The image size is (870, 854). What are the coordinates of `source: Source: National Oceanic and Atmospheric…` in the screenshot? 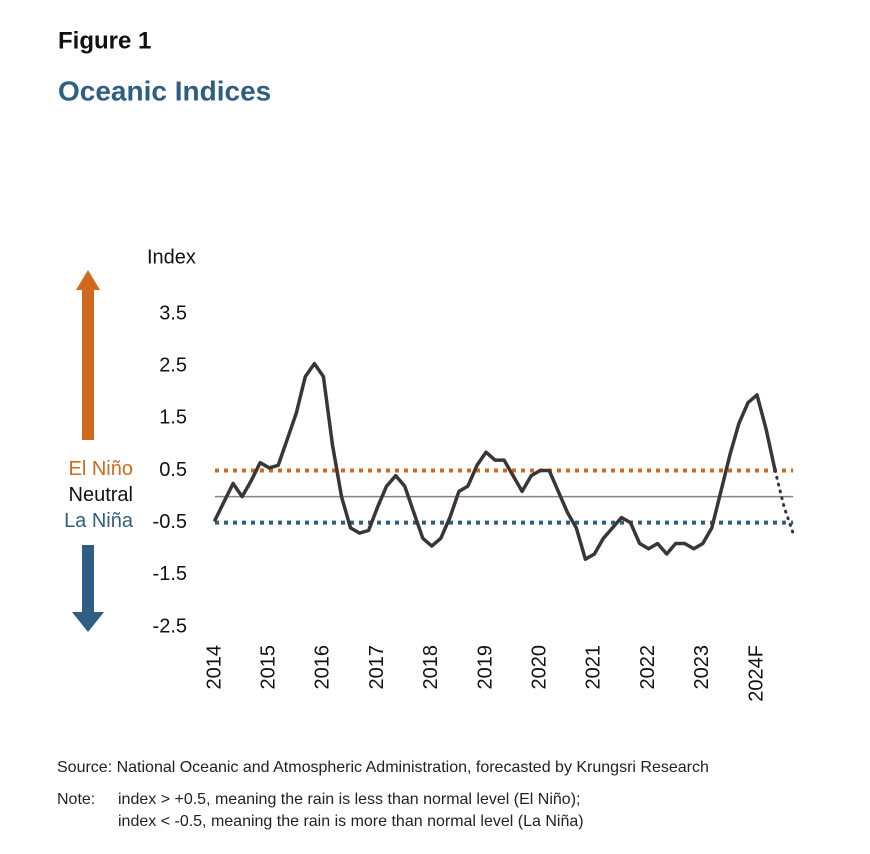 It's located at (383, 767).